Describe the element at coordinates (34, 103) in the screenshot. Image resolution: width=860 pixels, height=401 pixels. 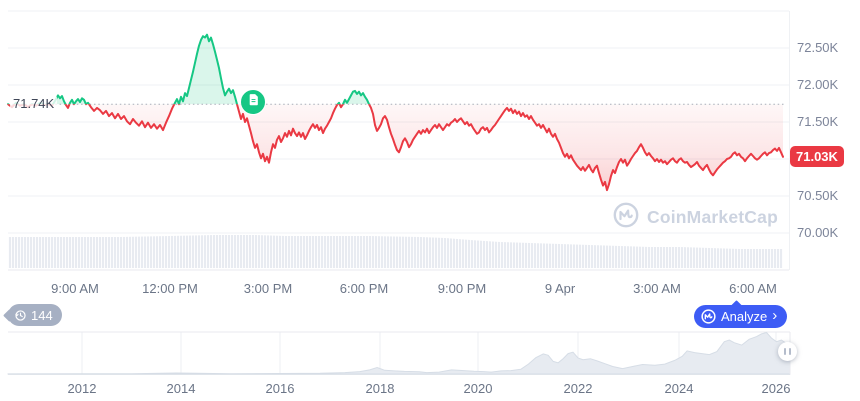
I see `baseline-price-label: 71.74K` at that location.